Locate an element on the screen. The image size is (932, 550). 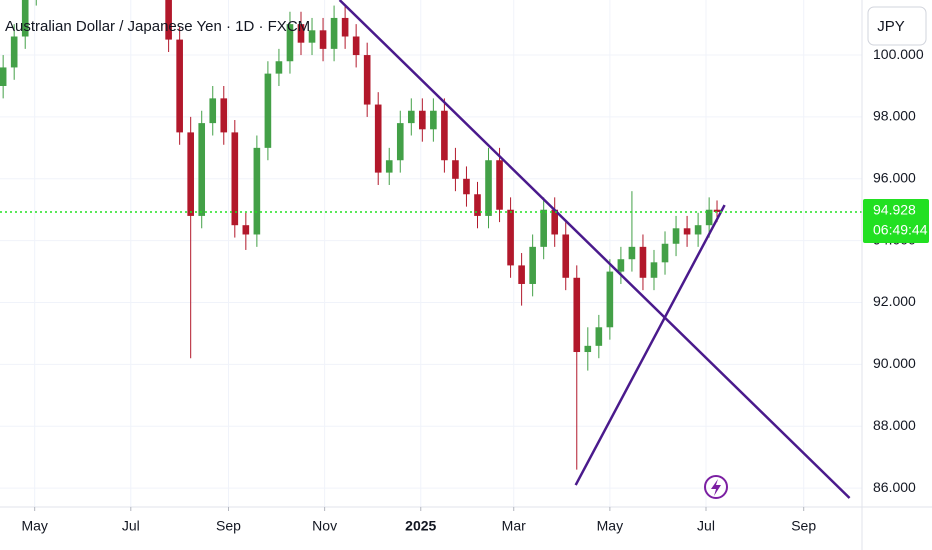
price-label-box is located at coordinates (896, 220).